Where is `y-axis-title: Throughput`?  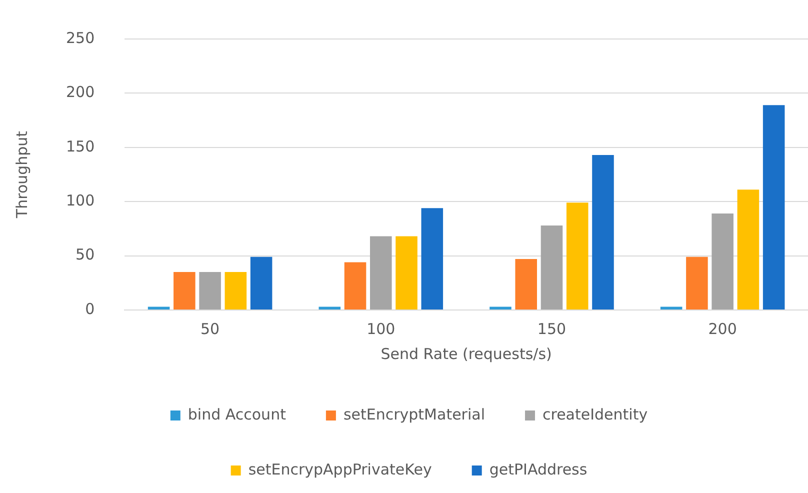
y-axis-title: Throughput is located at coordinates (21, 175).